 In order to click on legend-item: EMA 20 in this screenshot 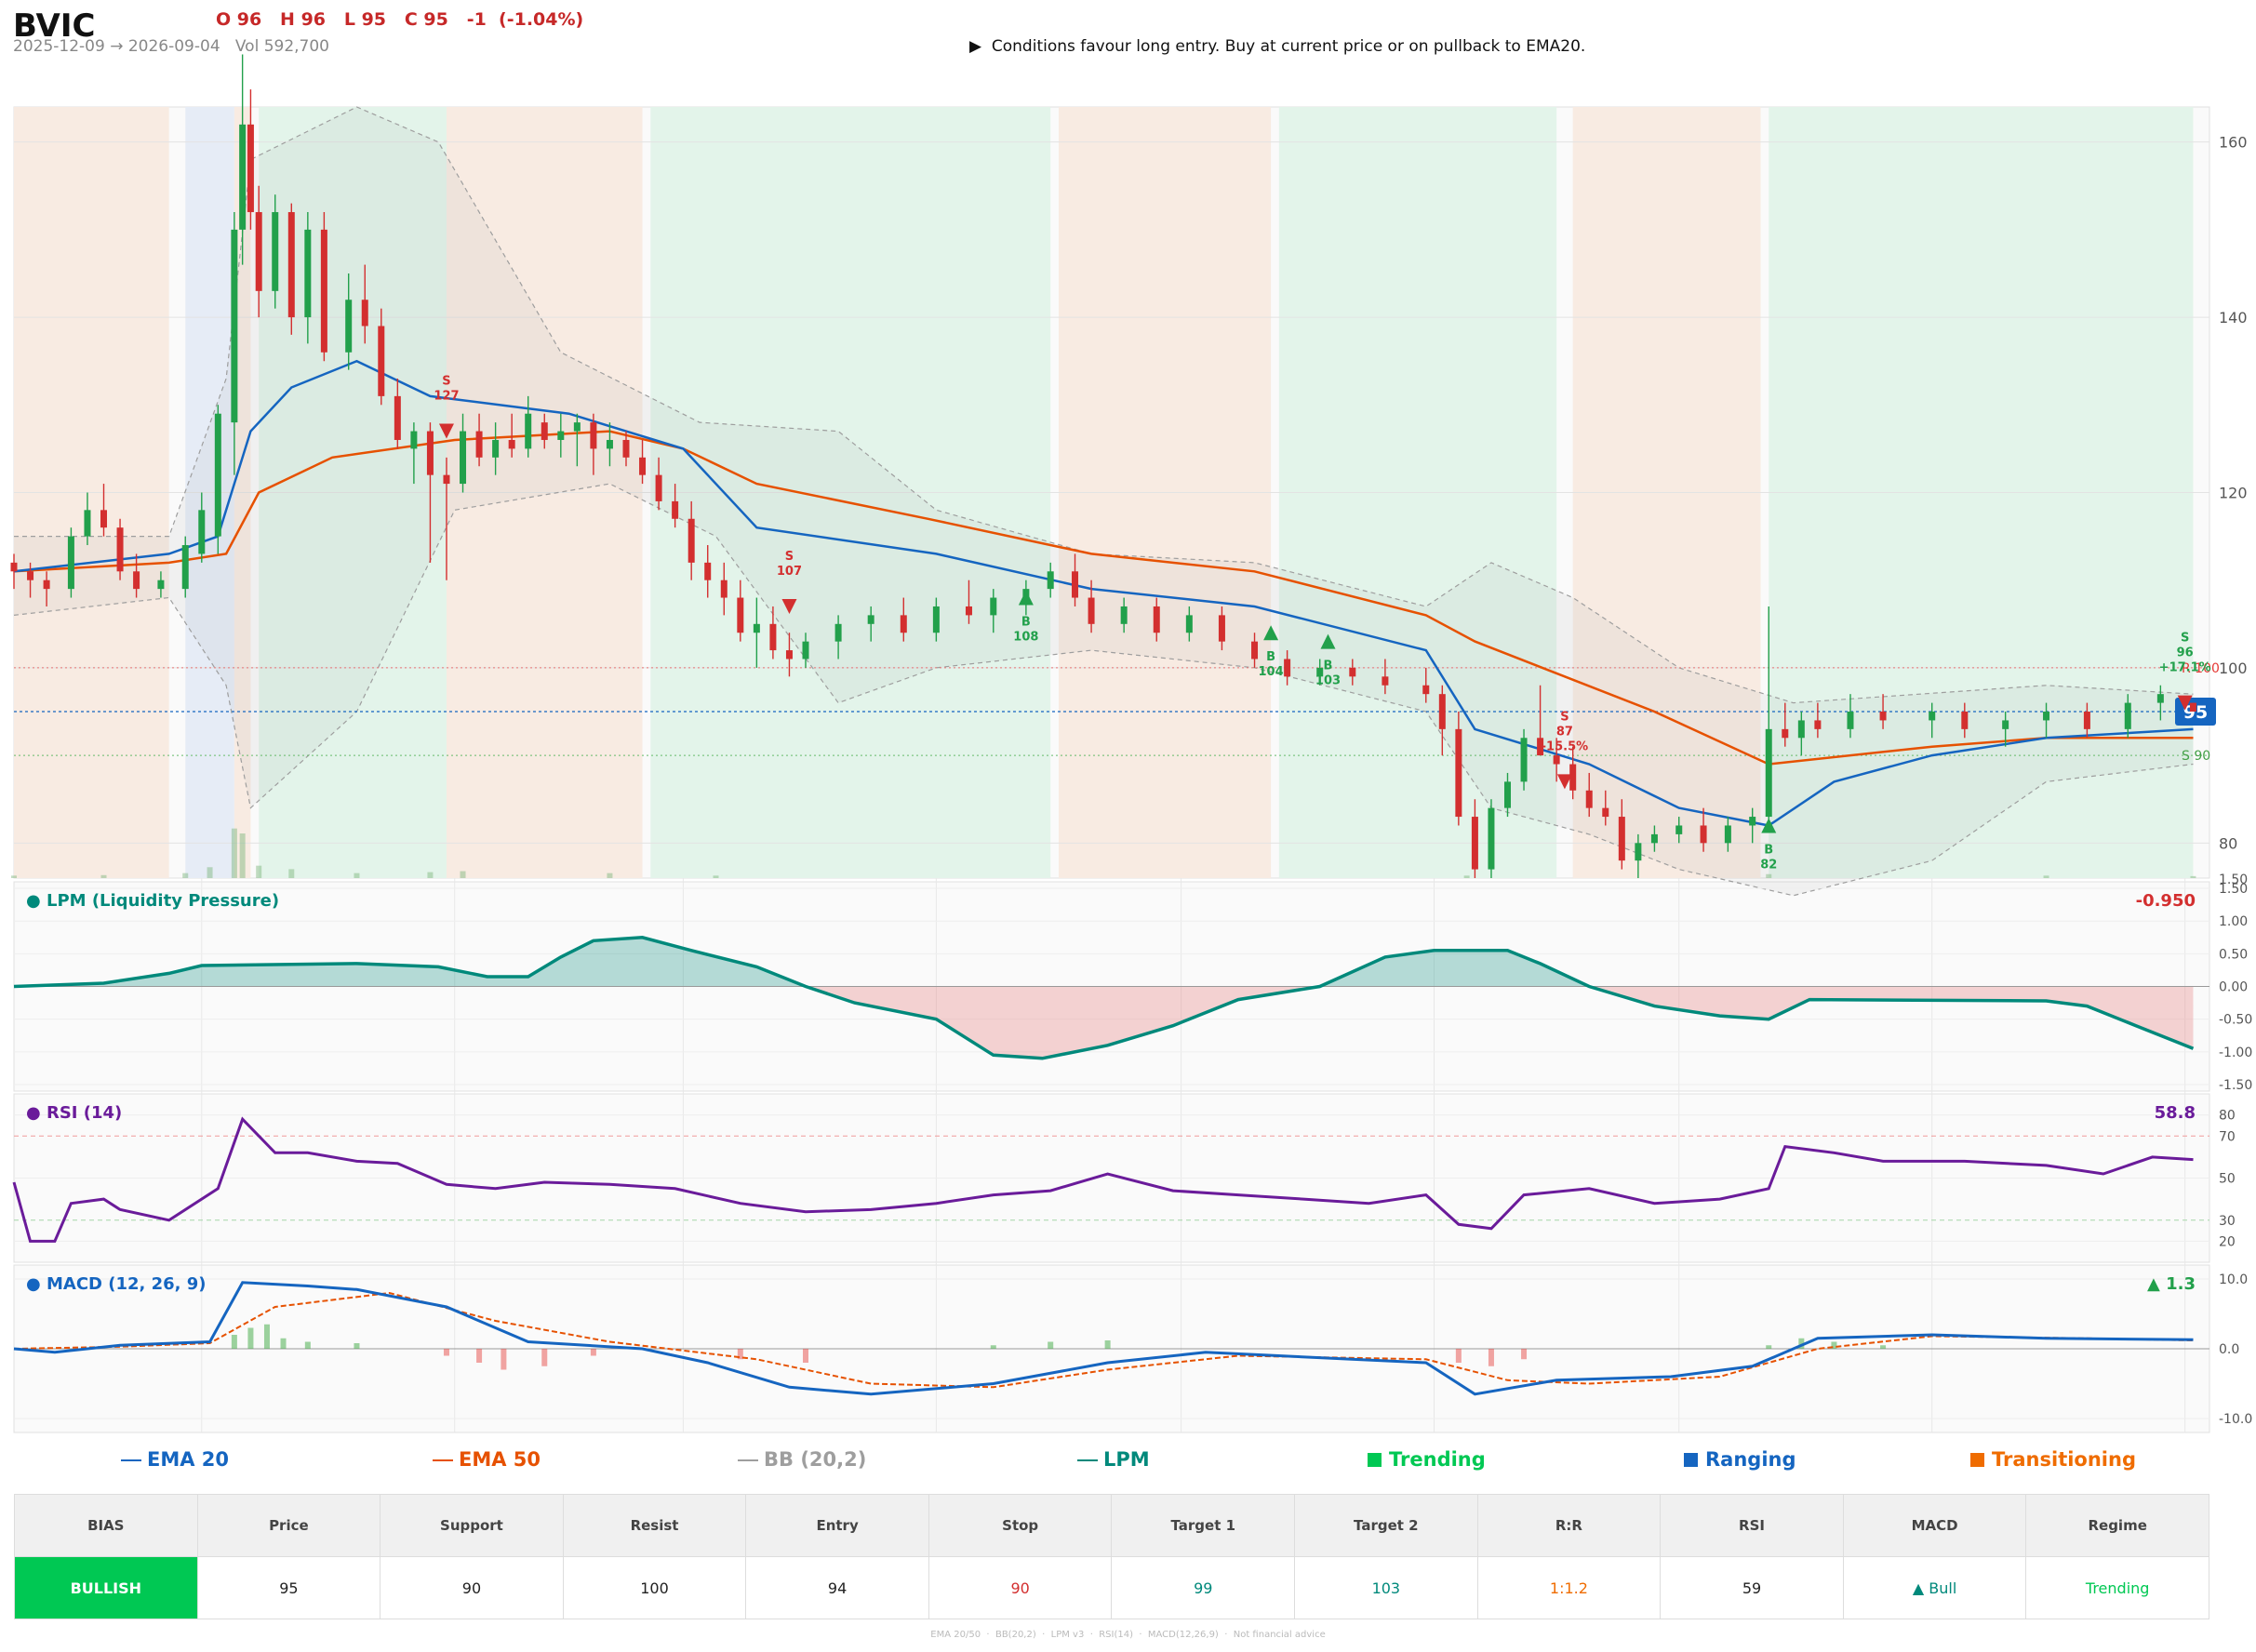, I will do `click(175, 1459)`.